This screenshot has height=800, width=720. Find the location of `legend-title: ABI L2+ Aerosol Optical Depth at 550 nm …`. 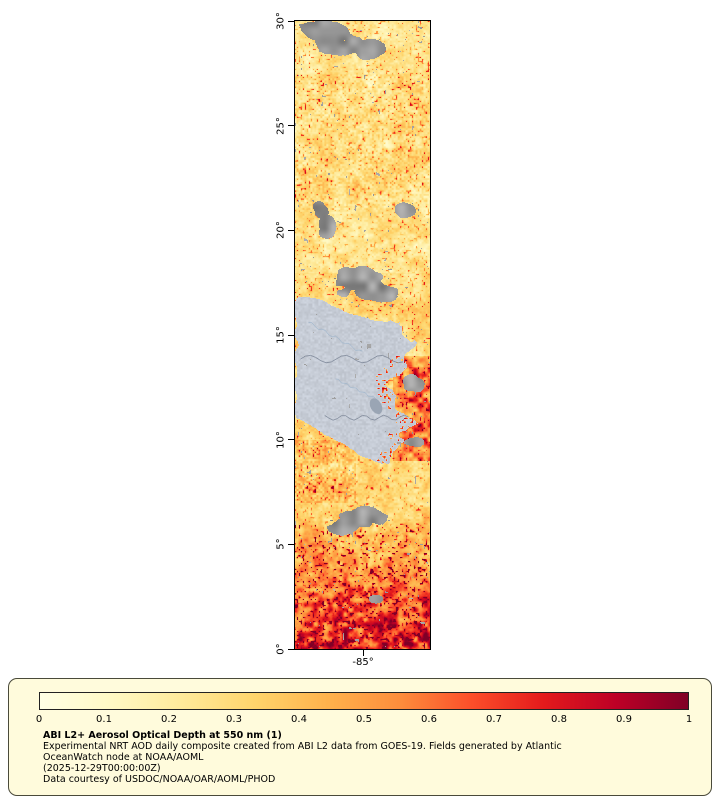

legend-title: ABI L2+ Aerosol Optical Depth at 550 nm … is located at coordinates (162, 735).